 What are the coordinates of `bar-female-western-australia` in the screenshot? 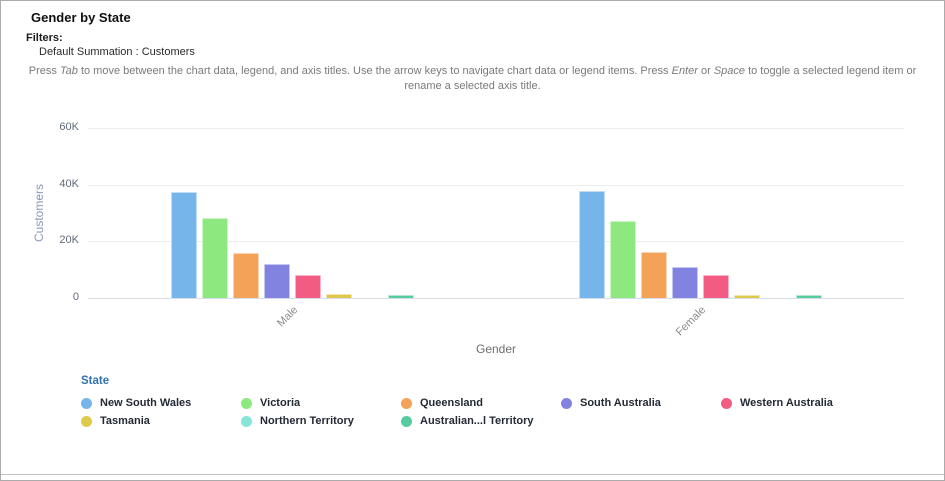 It's located at (715, 286).